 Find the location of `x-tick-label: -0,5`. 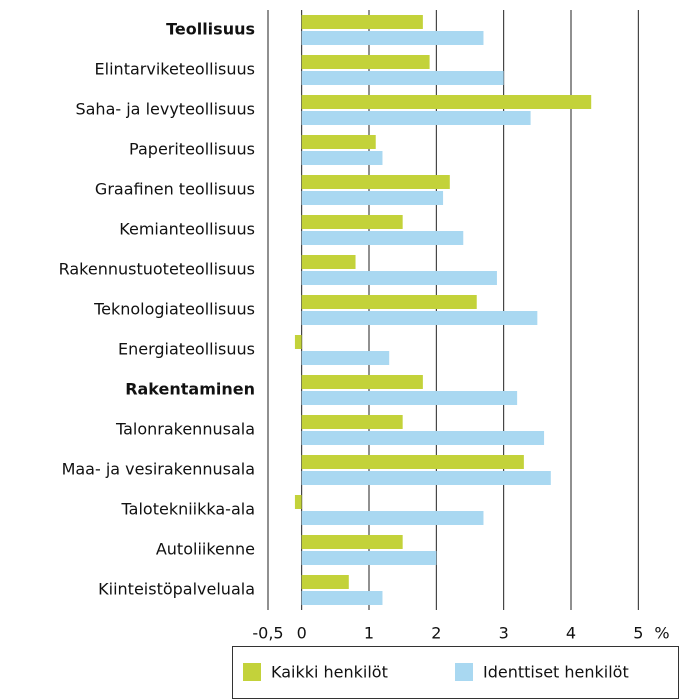

x-tick-label: -0,5 is located at coordinates (267, 633).